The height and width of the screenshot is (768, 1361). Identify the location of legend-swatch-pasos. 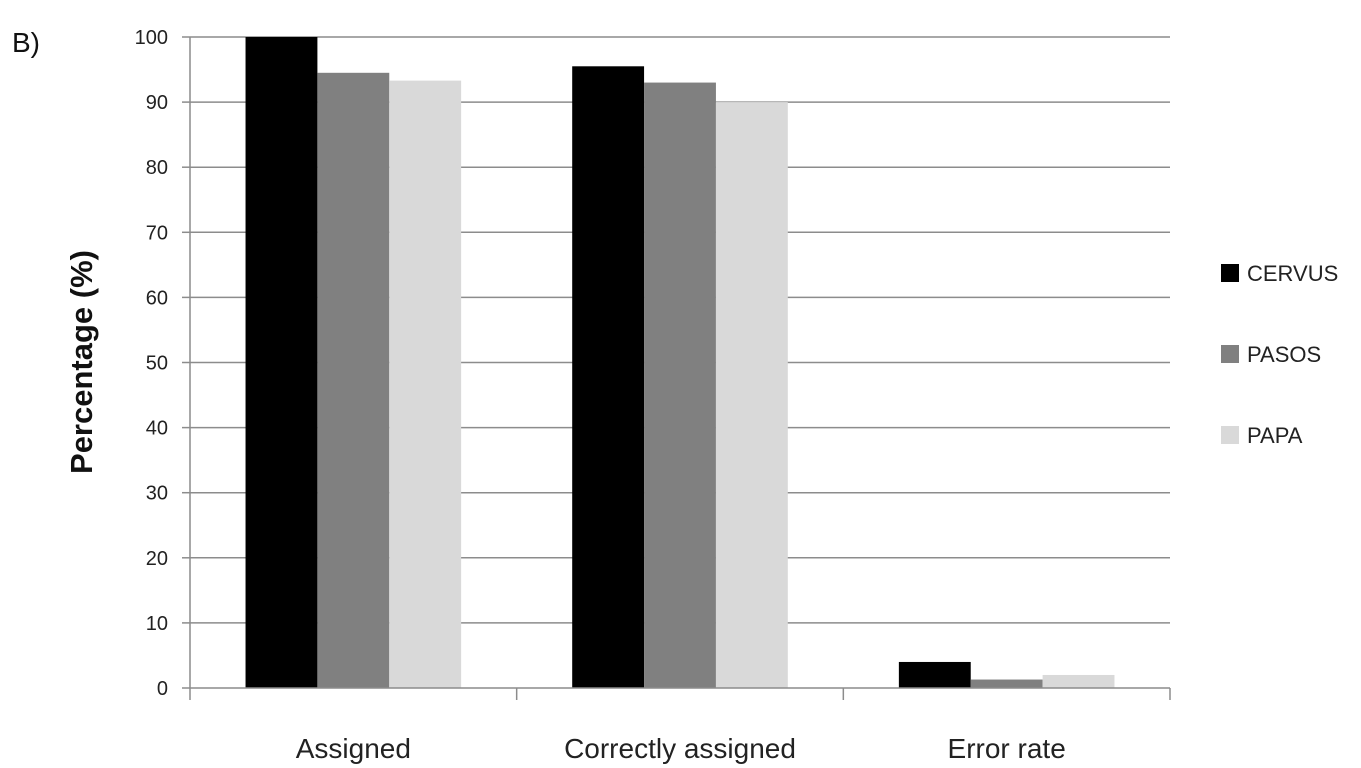
(1230, 354).